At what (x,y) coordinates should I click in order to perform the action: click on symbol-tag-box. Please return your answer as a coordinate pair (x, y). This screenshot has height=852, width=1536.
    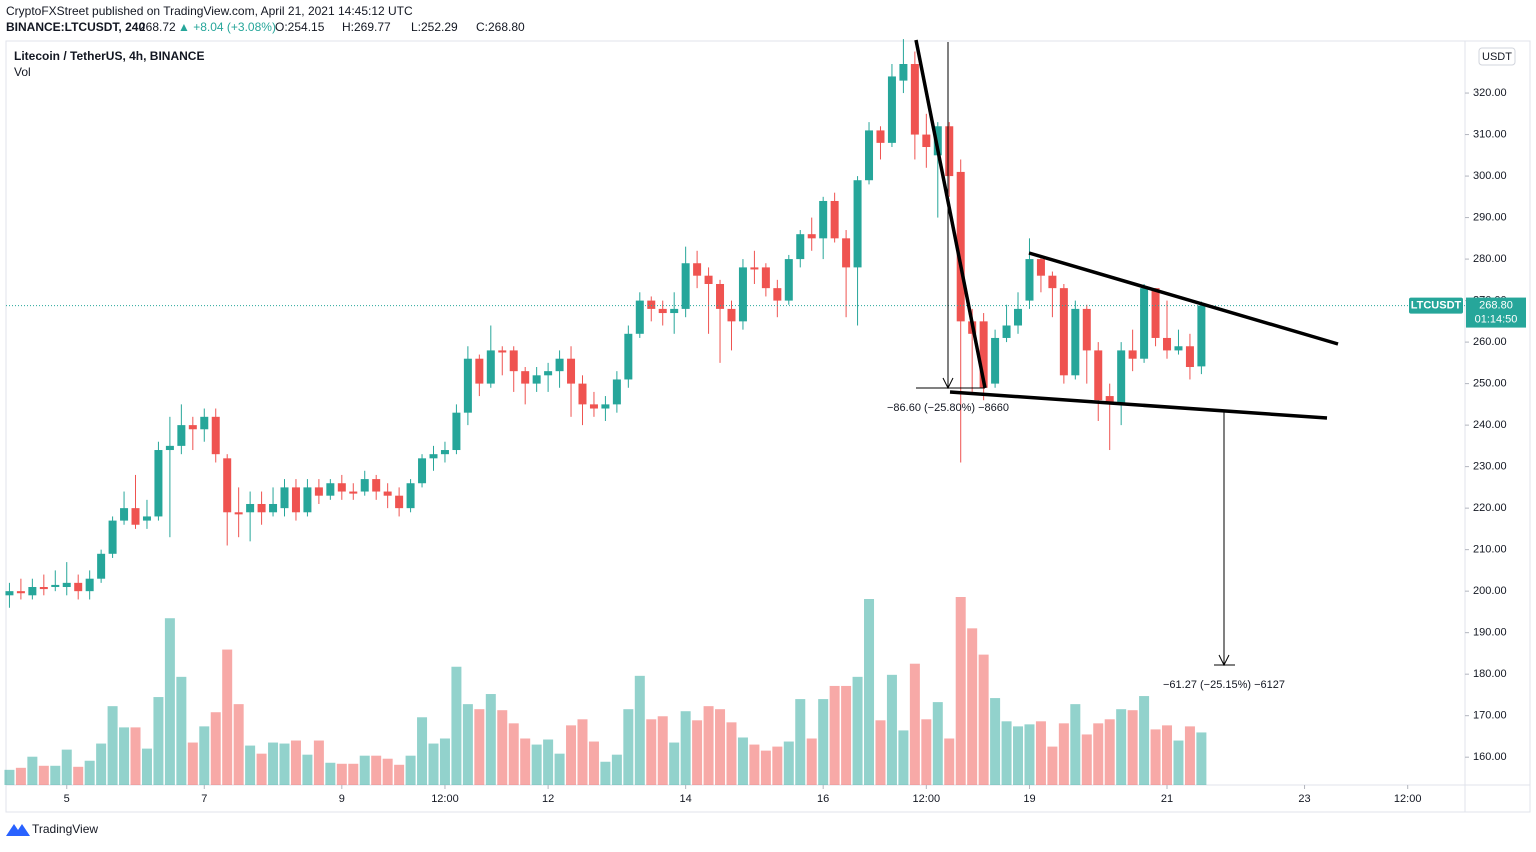
    Looking at the image, I should click on (1436, 305).